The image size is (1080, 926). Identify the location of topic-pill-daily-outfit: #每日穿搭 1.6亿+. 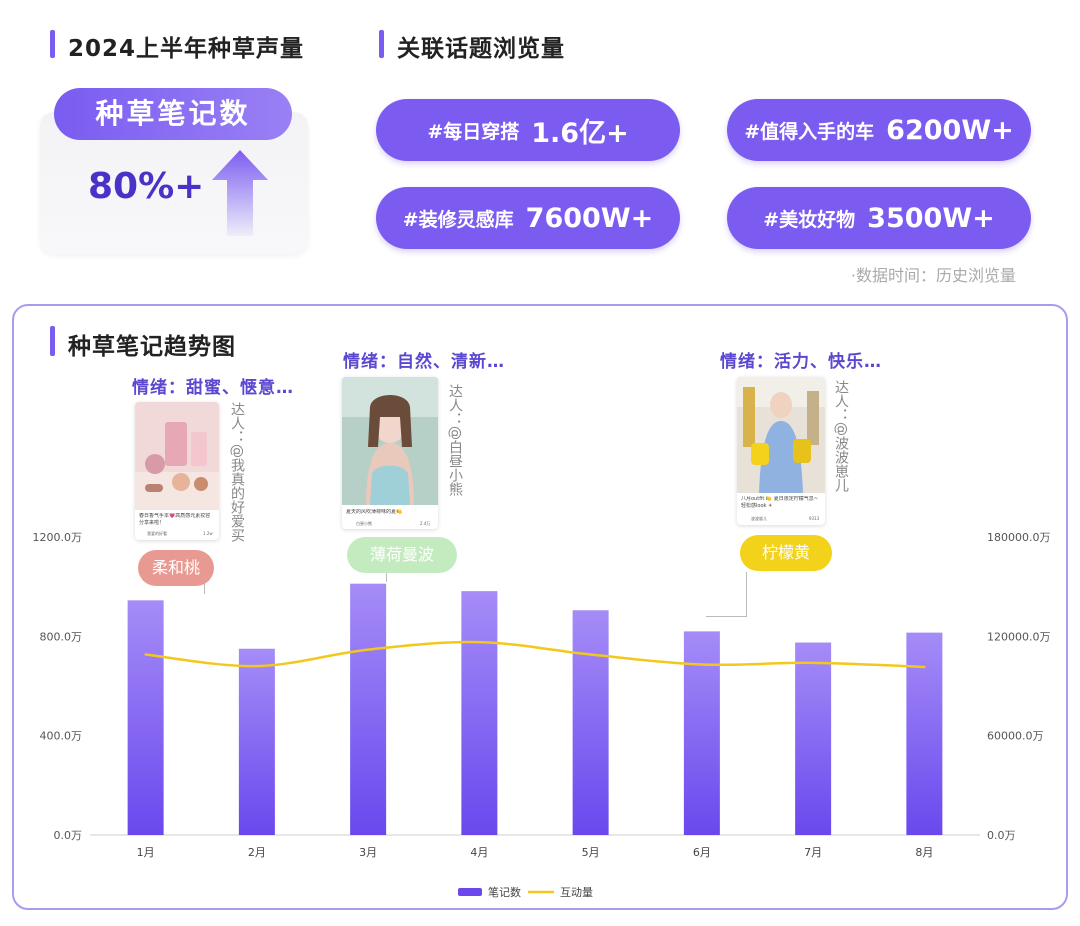
(528, 130).